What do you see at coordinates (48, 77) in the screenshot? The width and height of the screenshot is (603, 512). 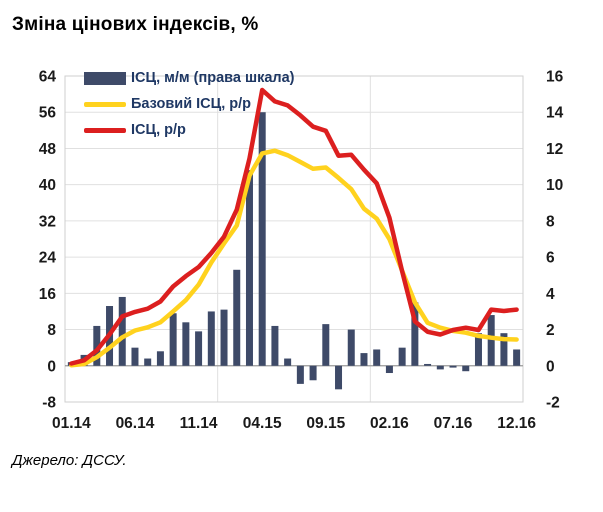 I see `y-axis-left-tick: 64` at bounding box center [48, 77].